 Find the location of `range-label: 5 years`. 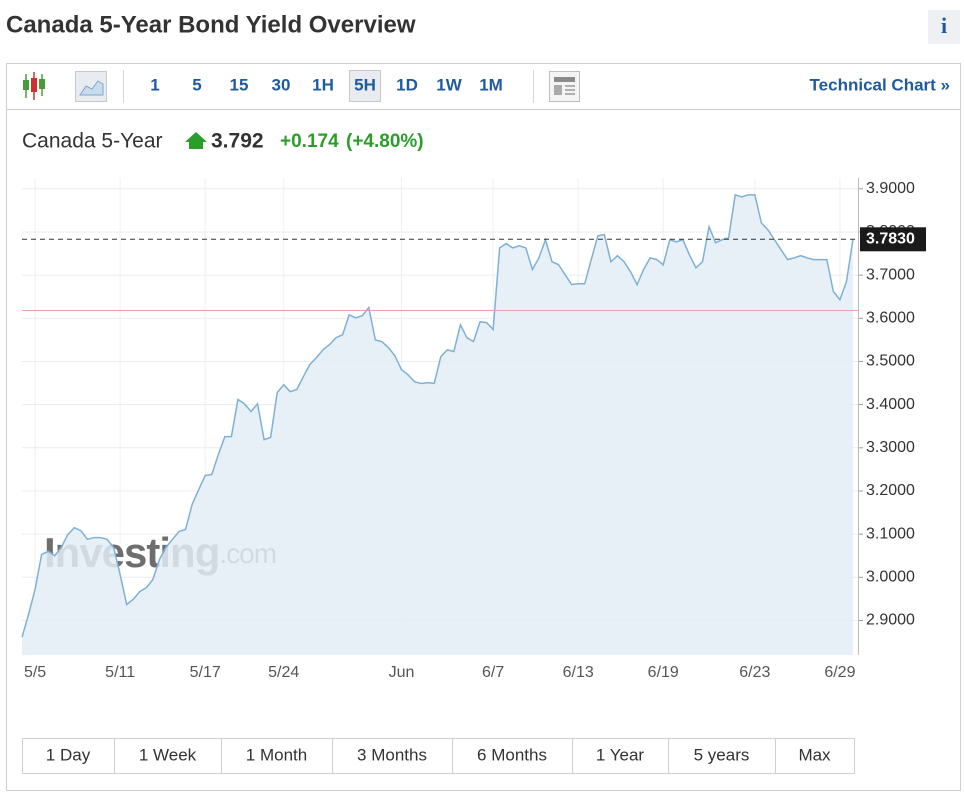

range-label: 5 years is located at coordinates (722, 754).